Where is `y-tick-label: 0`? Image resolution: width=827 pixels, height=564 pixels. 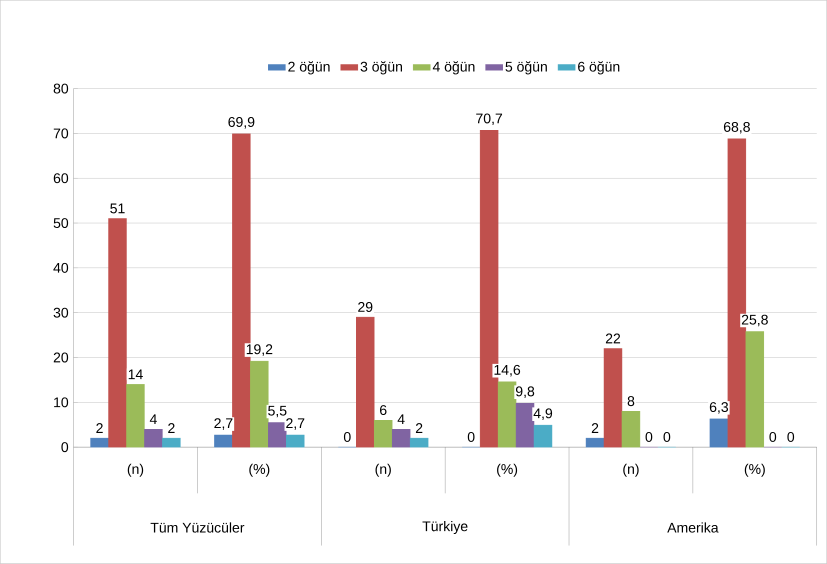
y-tick-label: 0 is located at coordinates (64, 447).